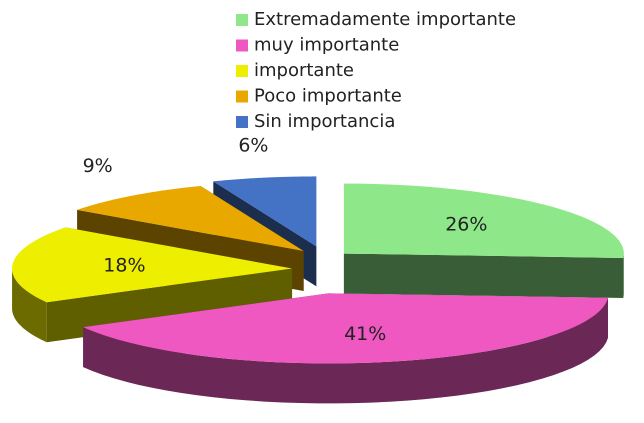  What do you see at coordinates (385, 19) in the screenshot?
I see `legend-label: Extremadamente importante` at bounding box center [385, 19].